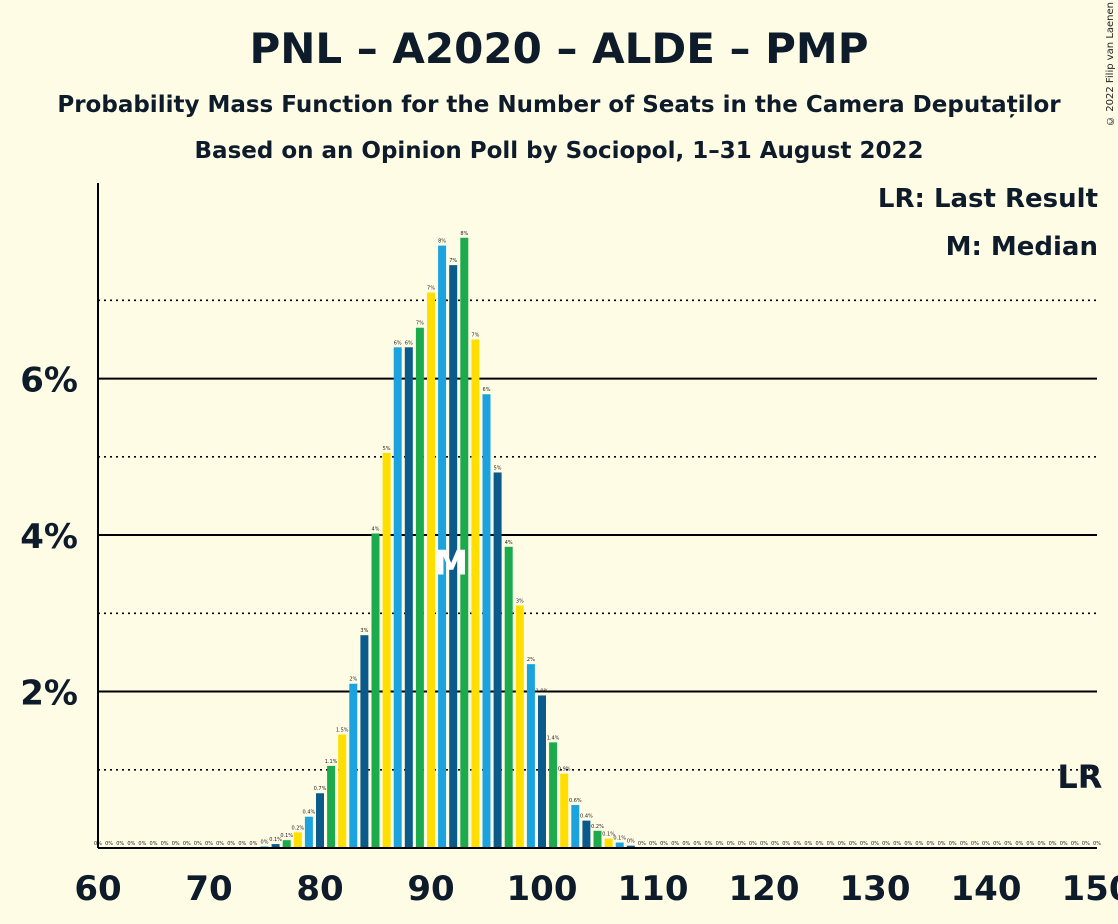  What do you see at coordinates (320, 789) in the screenshot?
I see `bar-data-label: 0.7%` at bounding box center [320, 789].